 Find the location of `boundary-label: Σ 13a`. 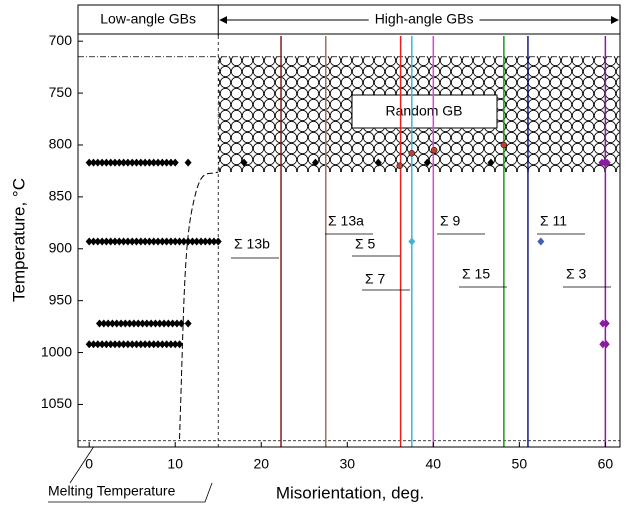

boundary-label: Σ 13a is located at coordinates (346, 221).